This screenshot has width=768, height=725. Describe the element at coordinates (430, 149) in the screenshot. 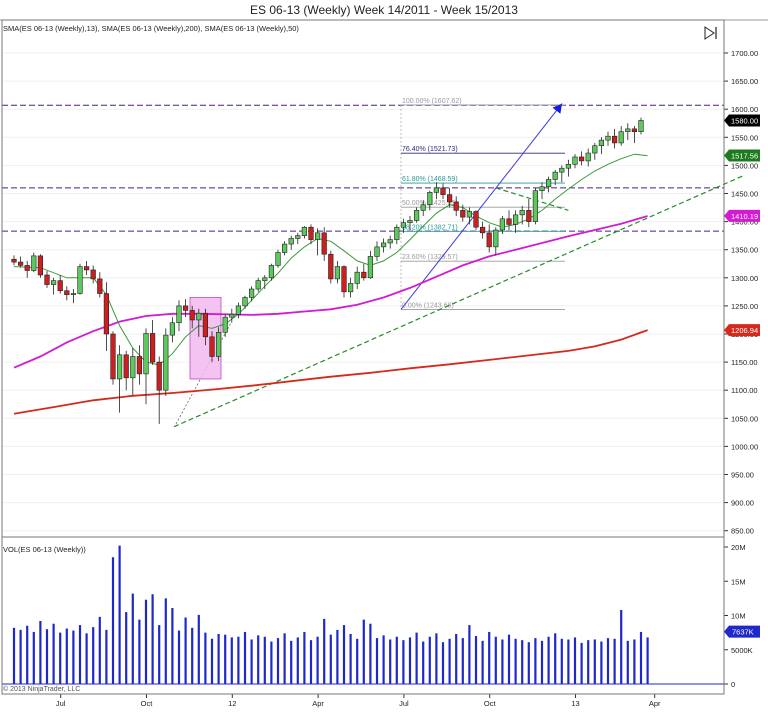

I see `fib-level-label: 76.40% (1521.73)` at that location.